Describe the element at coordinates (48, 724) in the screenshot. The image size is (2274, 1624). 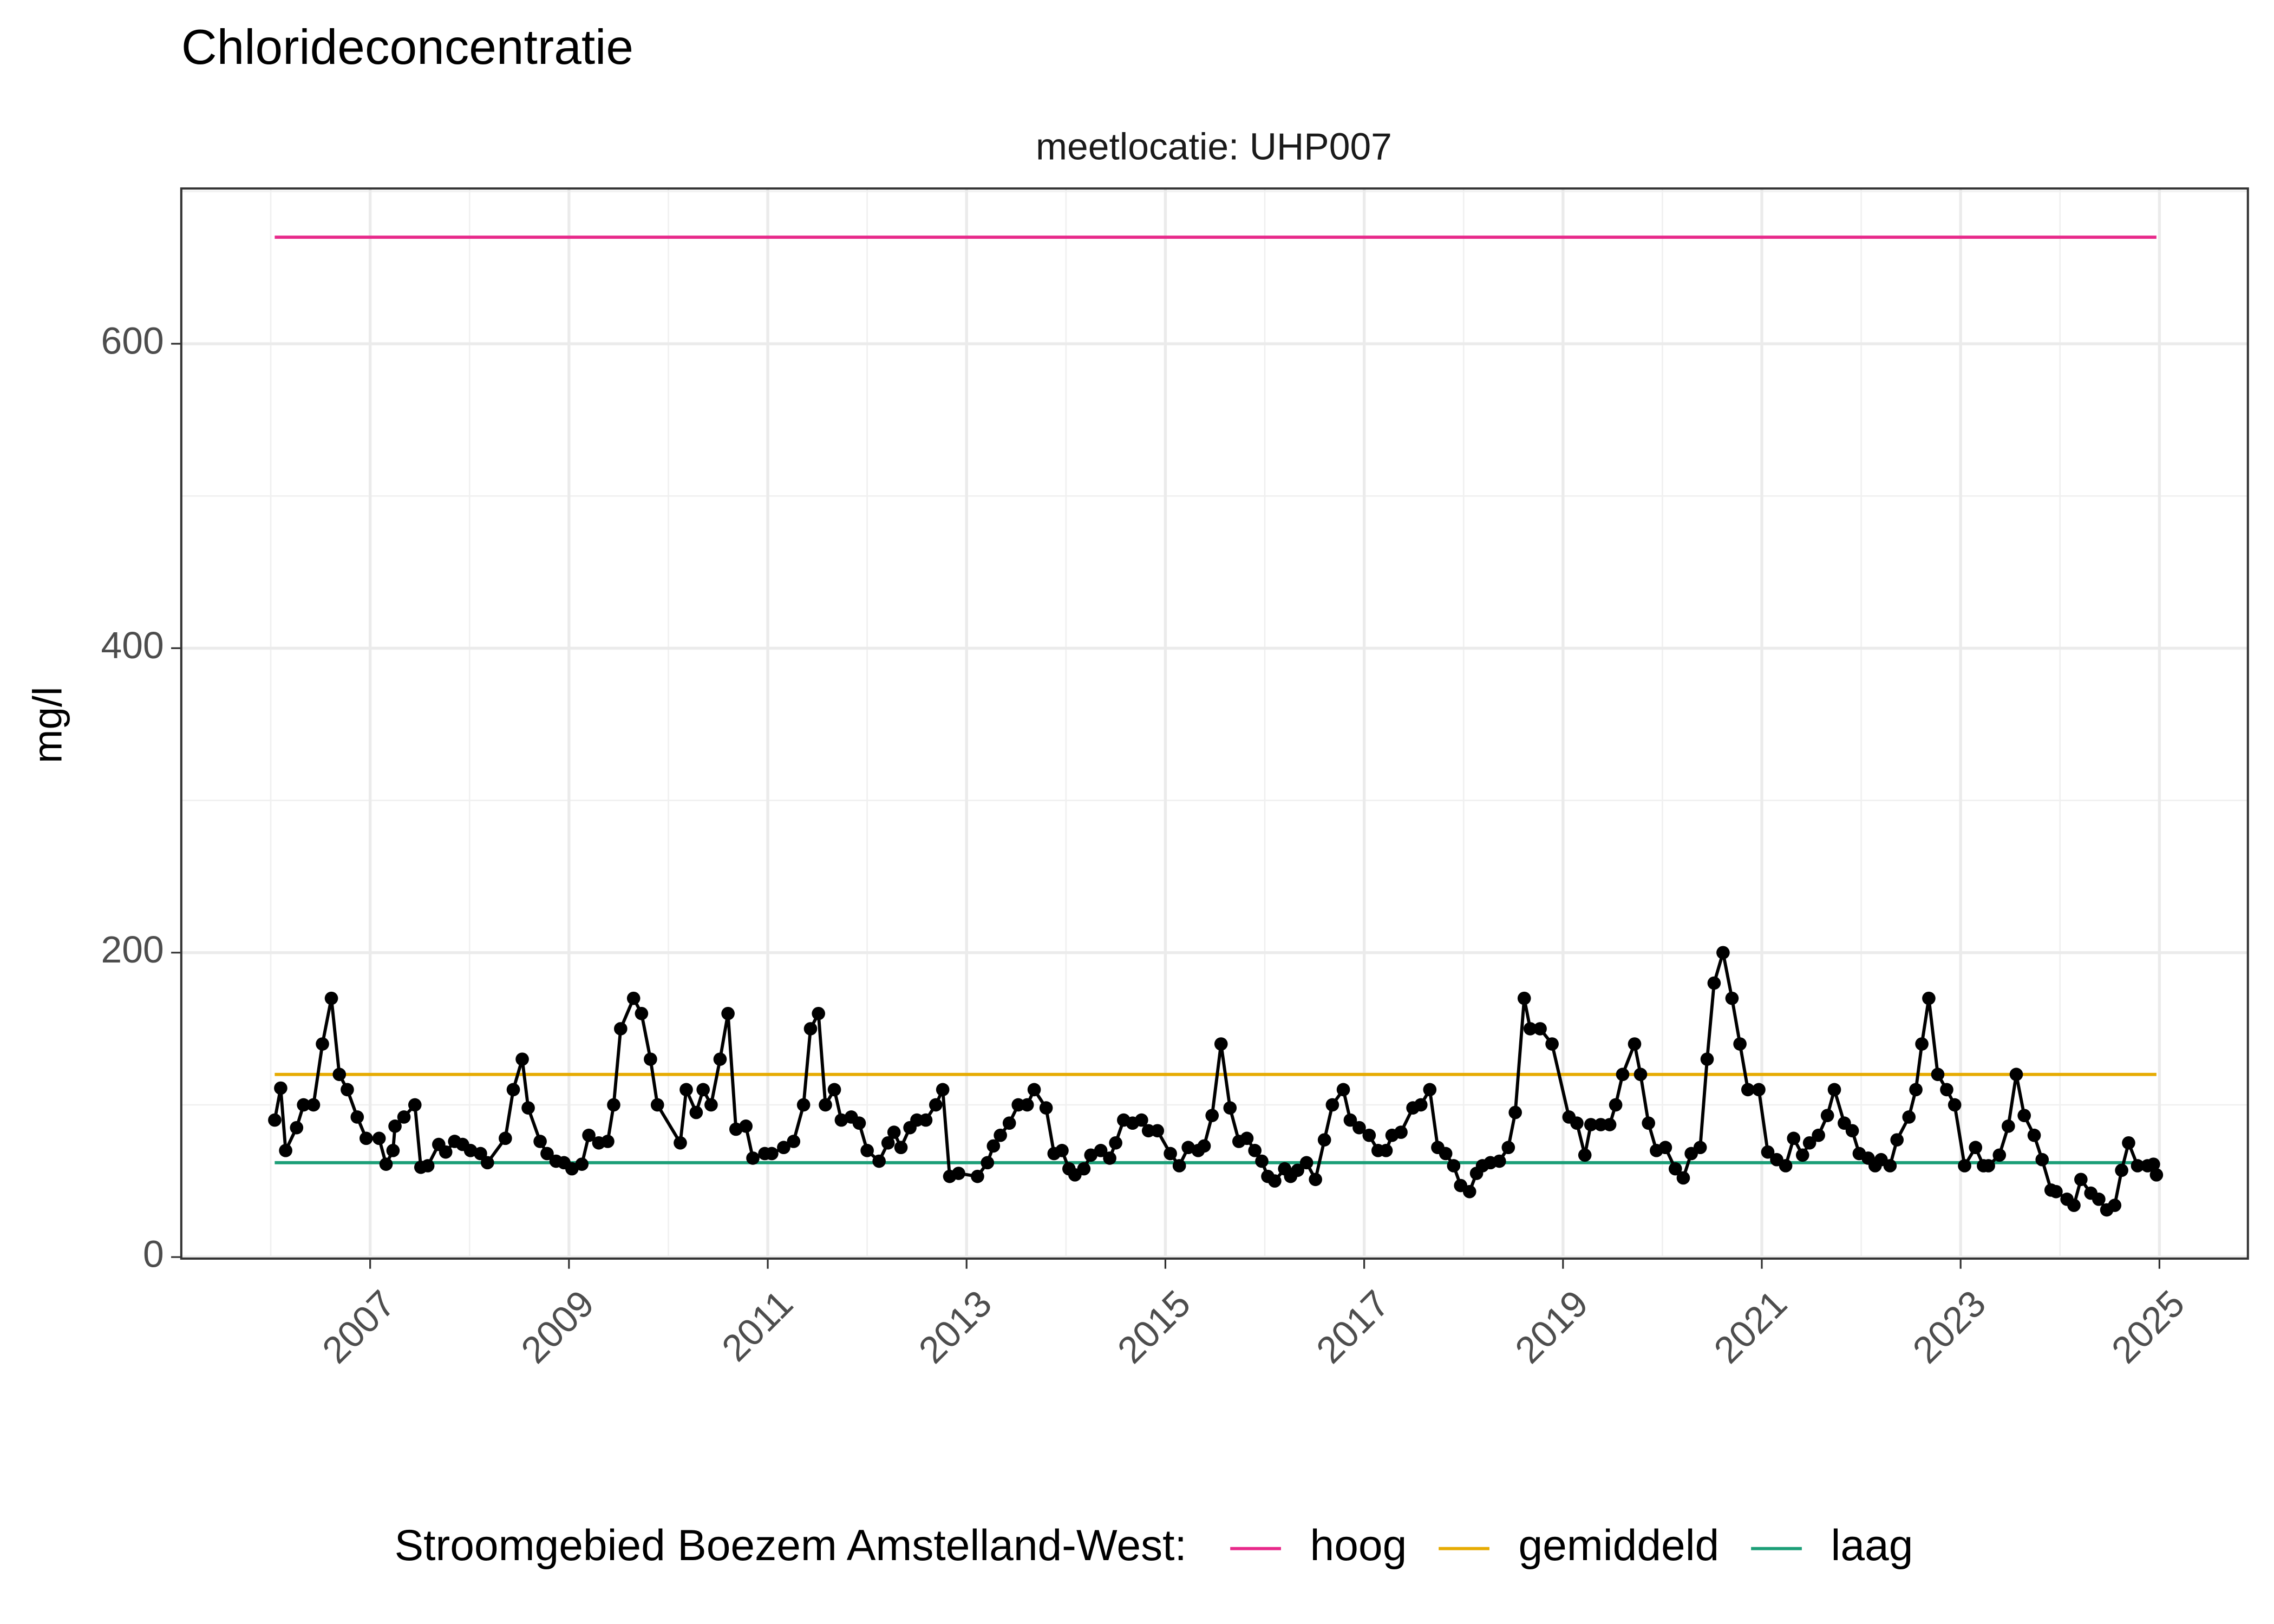
I see `y-axis-label: mg/l` at that location.